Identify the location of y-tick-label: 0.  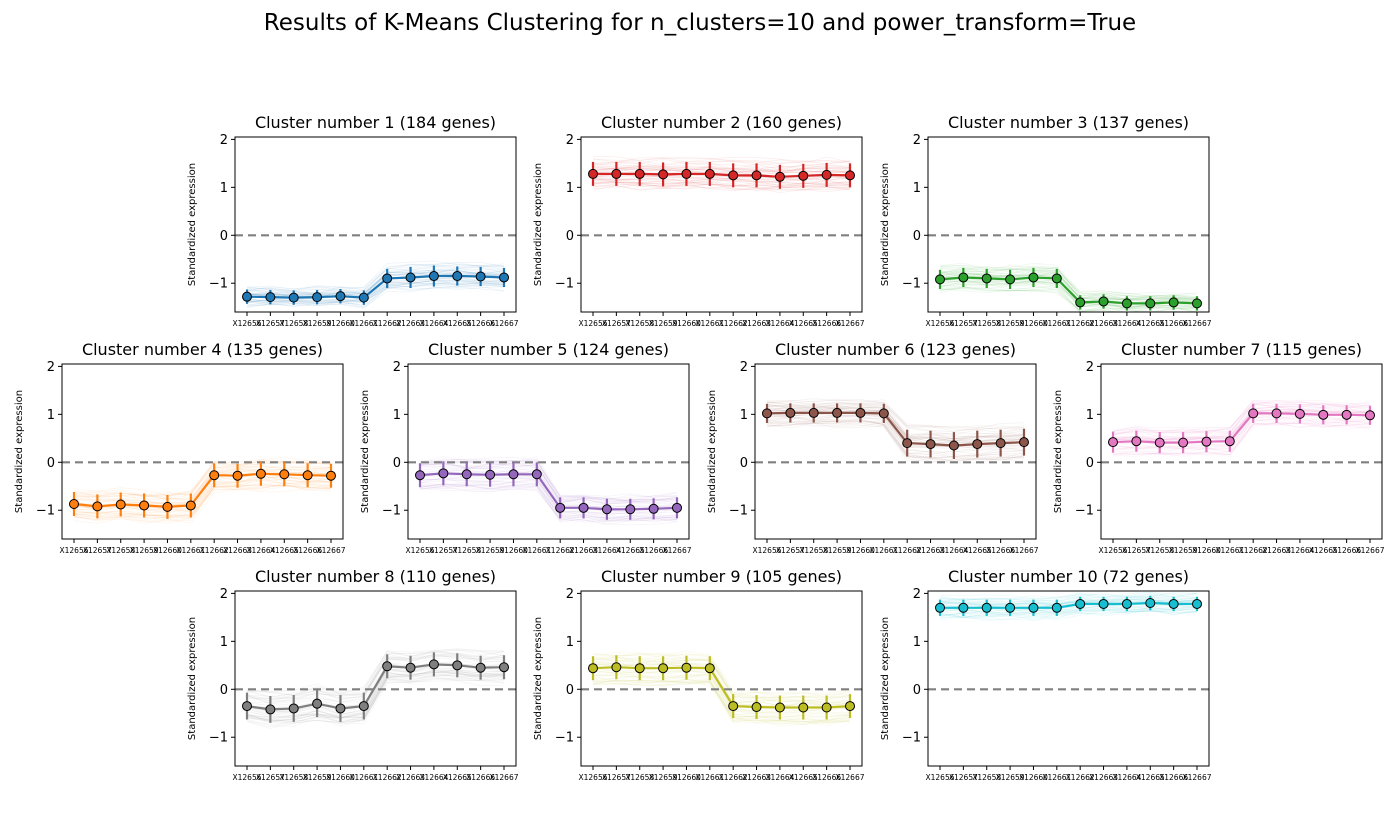
(570, 690).